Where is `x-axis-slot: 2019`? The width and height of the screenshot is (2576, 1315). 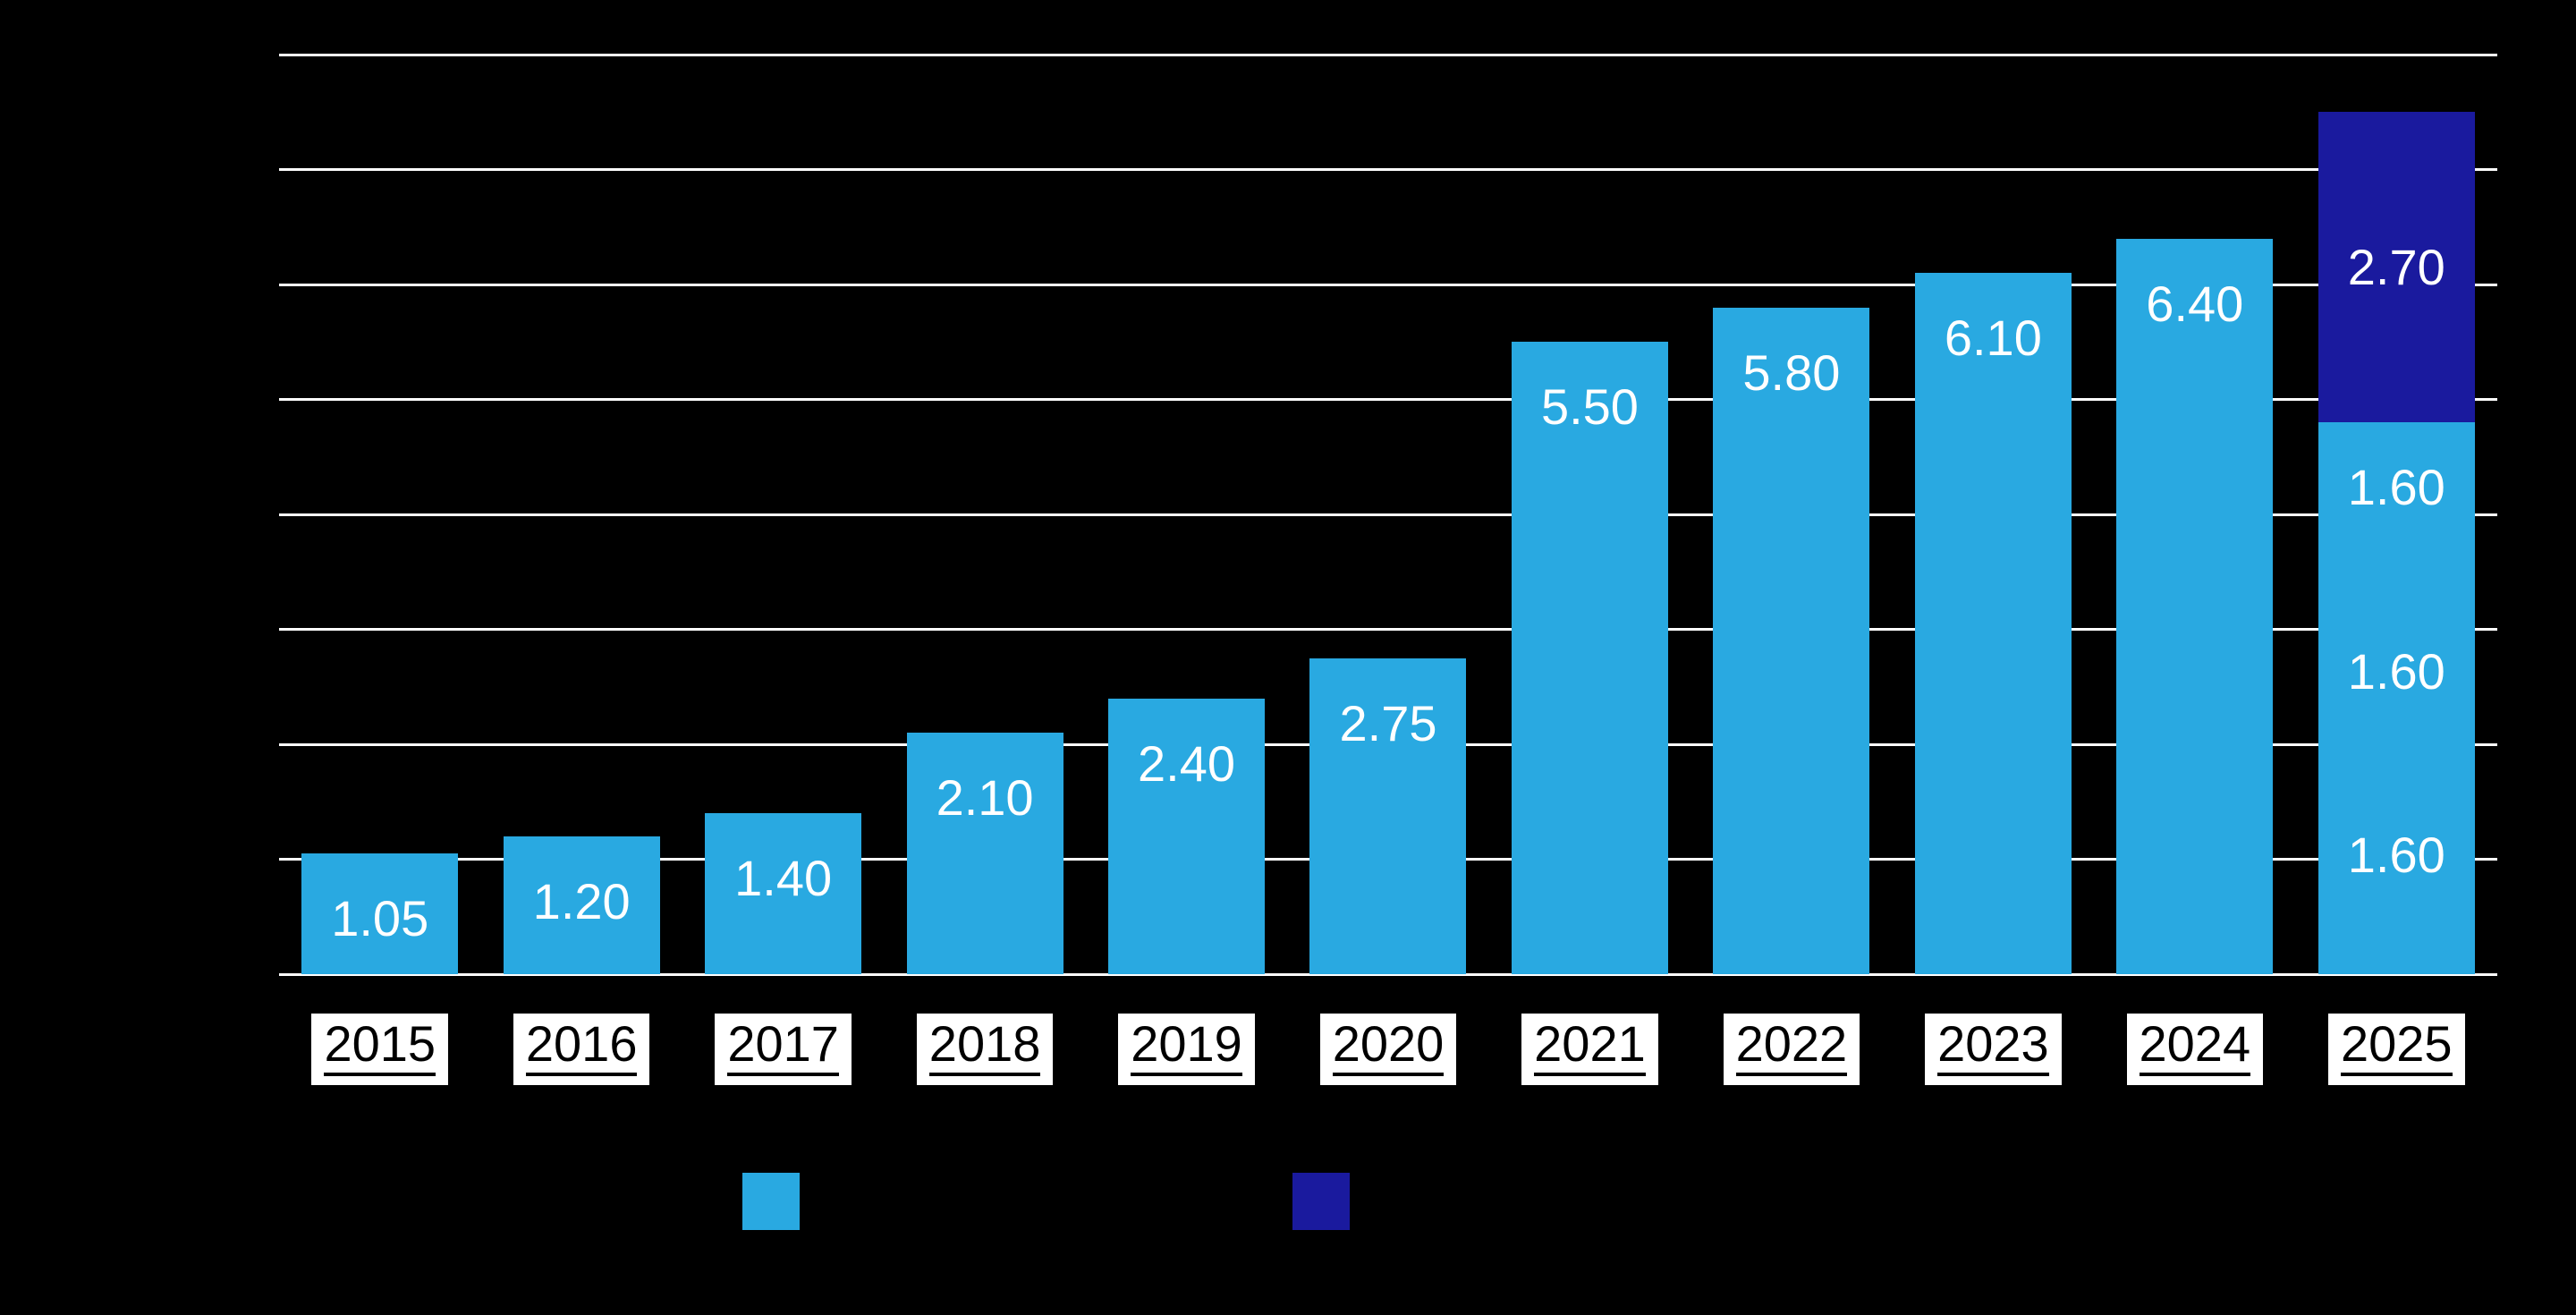
x-axis-slot: 2019 is located at coordinates (1186, 1049).